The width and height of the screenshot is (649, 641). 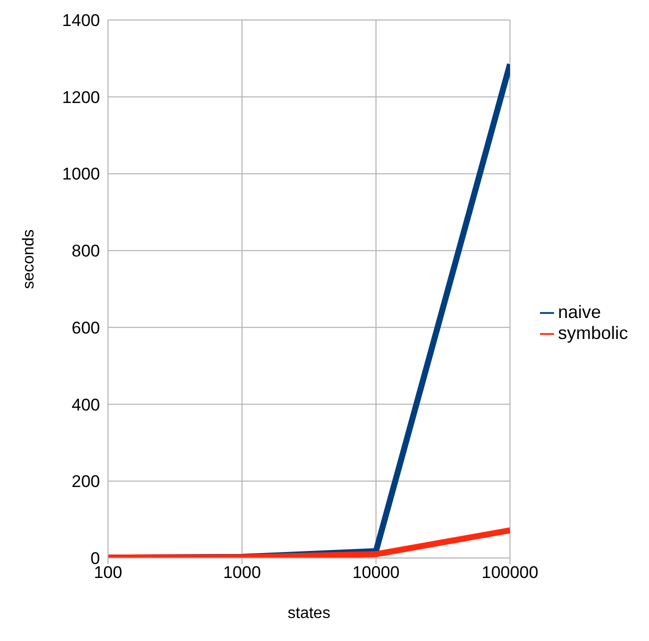 What do you see at coordinates (593, 333) in the screenshot?
I see `legend-label: symbolic` at bounding box center [593, 333].